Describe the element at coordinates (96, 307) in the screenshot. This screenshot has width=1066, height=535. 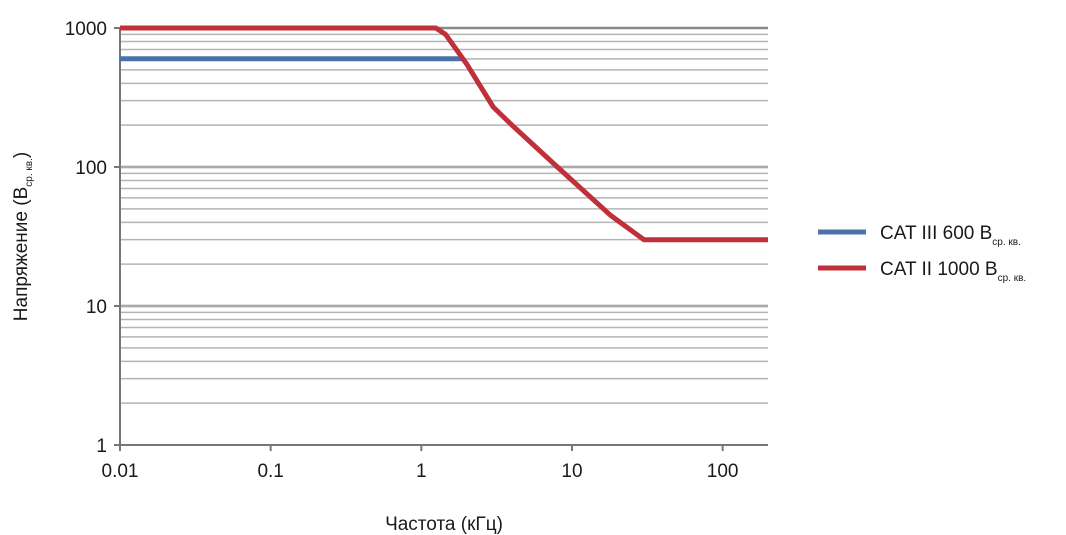
I see `y-tick-label: 10` at that location.